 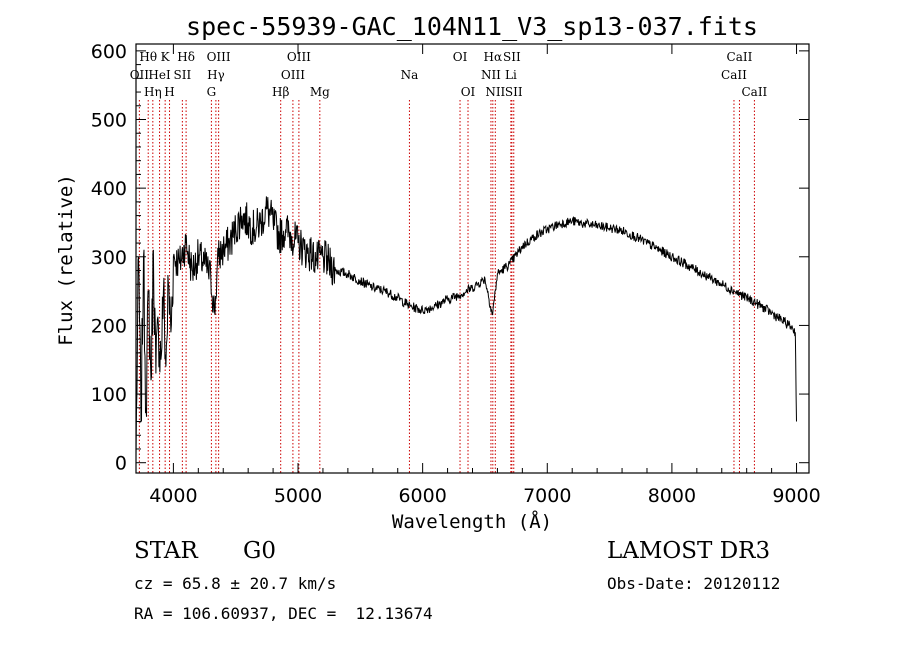 I want to click on emission-line-label: Hγ, so click(x=216, y=75).